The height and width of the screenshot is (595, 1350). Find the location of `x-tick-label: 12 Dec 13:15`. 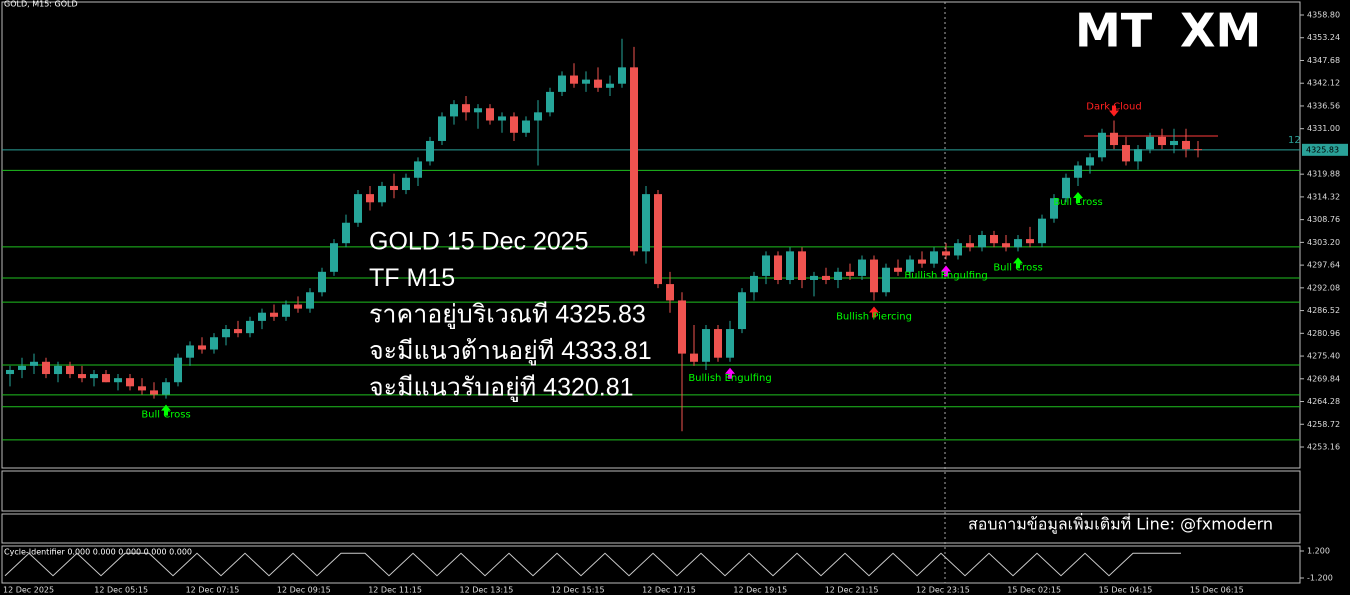

x-tick-label: 12 Dec 13:15 is located at coordinates (487, 590).